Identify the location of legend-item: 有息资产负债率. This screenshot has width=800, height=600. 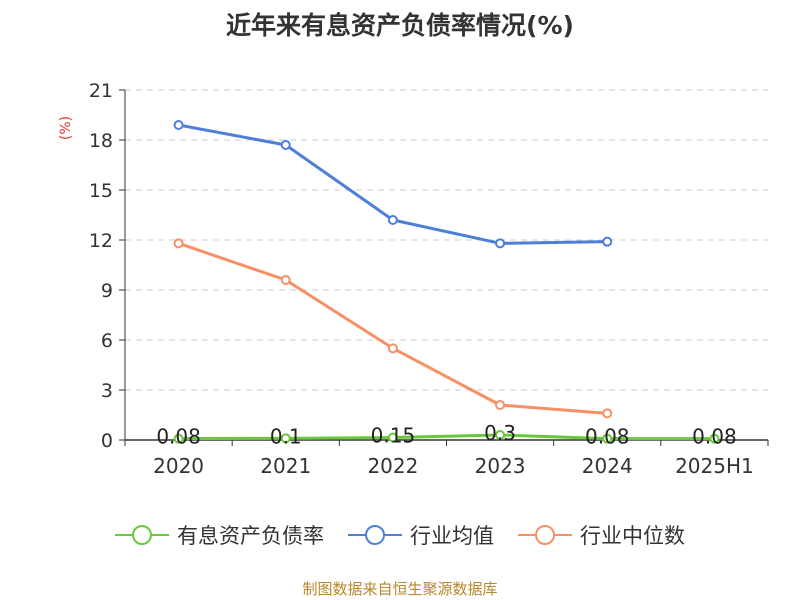
(219, 535).